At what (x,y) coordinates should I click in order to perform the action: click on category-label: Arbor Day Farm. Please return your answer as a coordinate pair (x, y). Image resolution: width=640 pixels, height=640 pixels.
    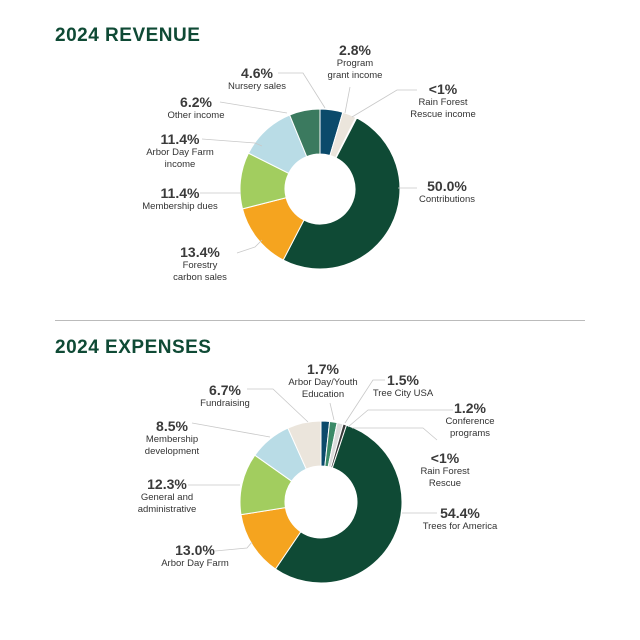
    Looking at the image, I should click on (195, 563).